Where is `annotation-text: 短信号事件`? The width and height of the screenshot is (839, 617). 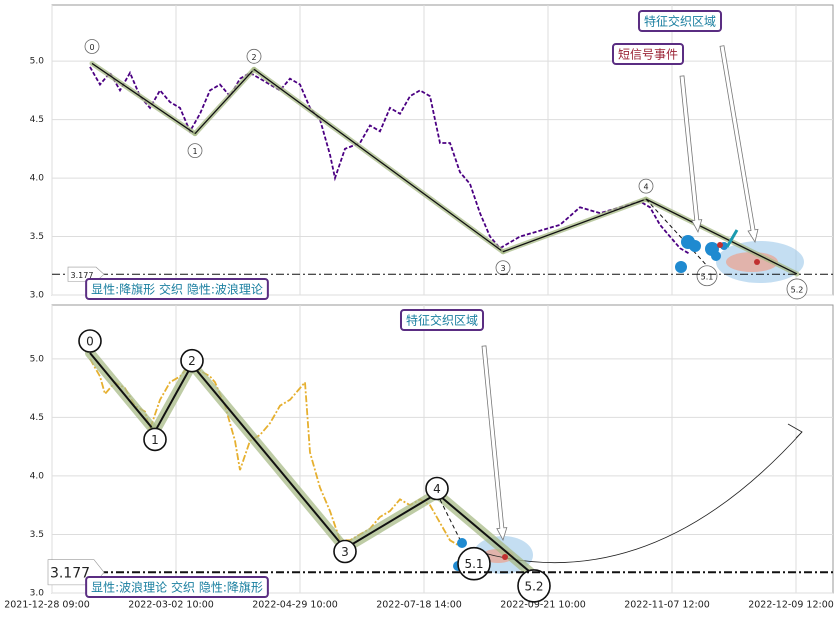 annotation-text: 短信号事件 is located at coordinates (648, 55).